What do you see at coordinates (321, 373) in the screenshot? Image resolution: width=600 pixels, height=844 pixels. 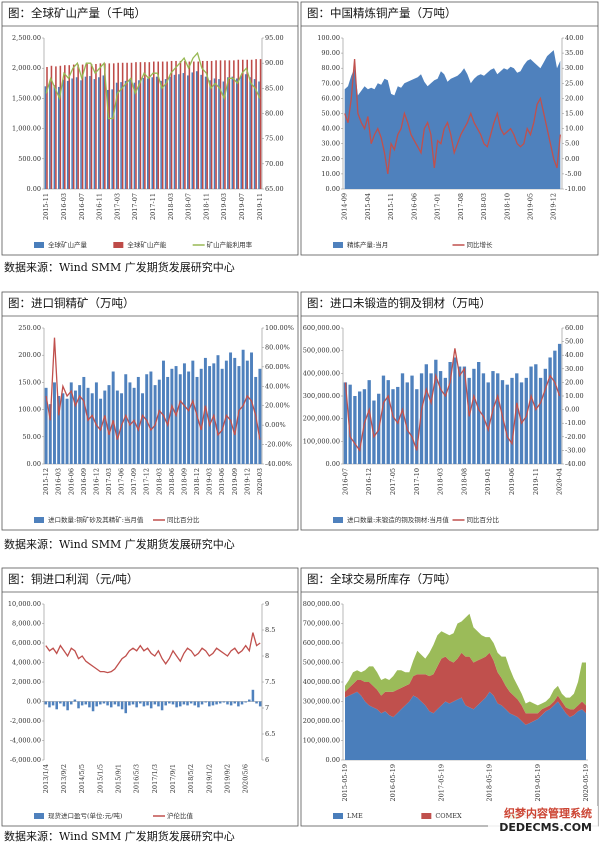 I see `y-tick-label: 400,000.00` at bounding box center [321, 373].